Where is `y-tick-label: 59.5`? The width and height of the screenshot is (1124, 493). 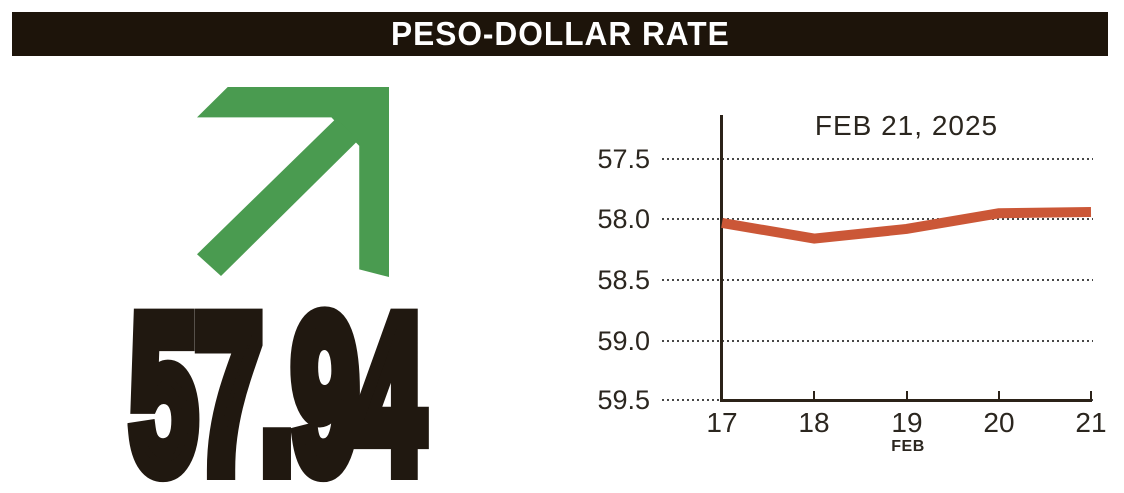
y-tick-label: 59.5 is located at coordinates (623, 400).